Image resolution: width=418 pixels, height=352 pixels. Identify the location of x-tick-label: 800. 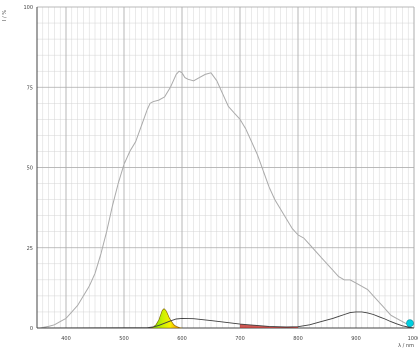
(298, 339).